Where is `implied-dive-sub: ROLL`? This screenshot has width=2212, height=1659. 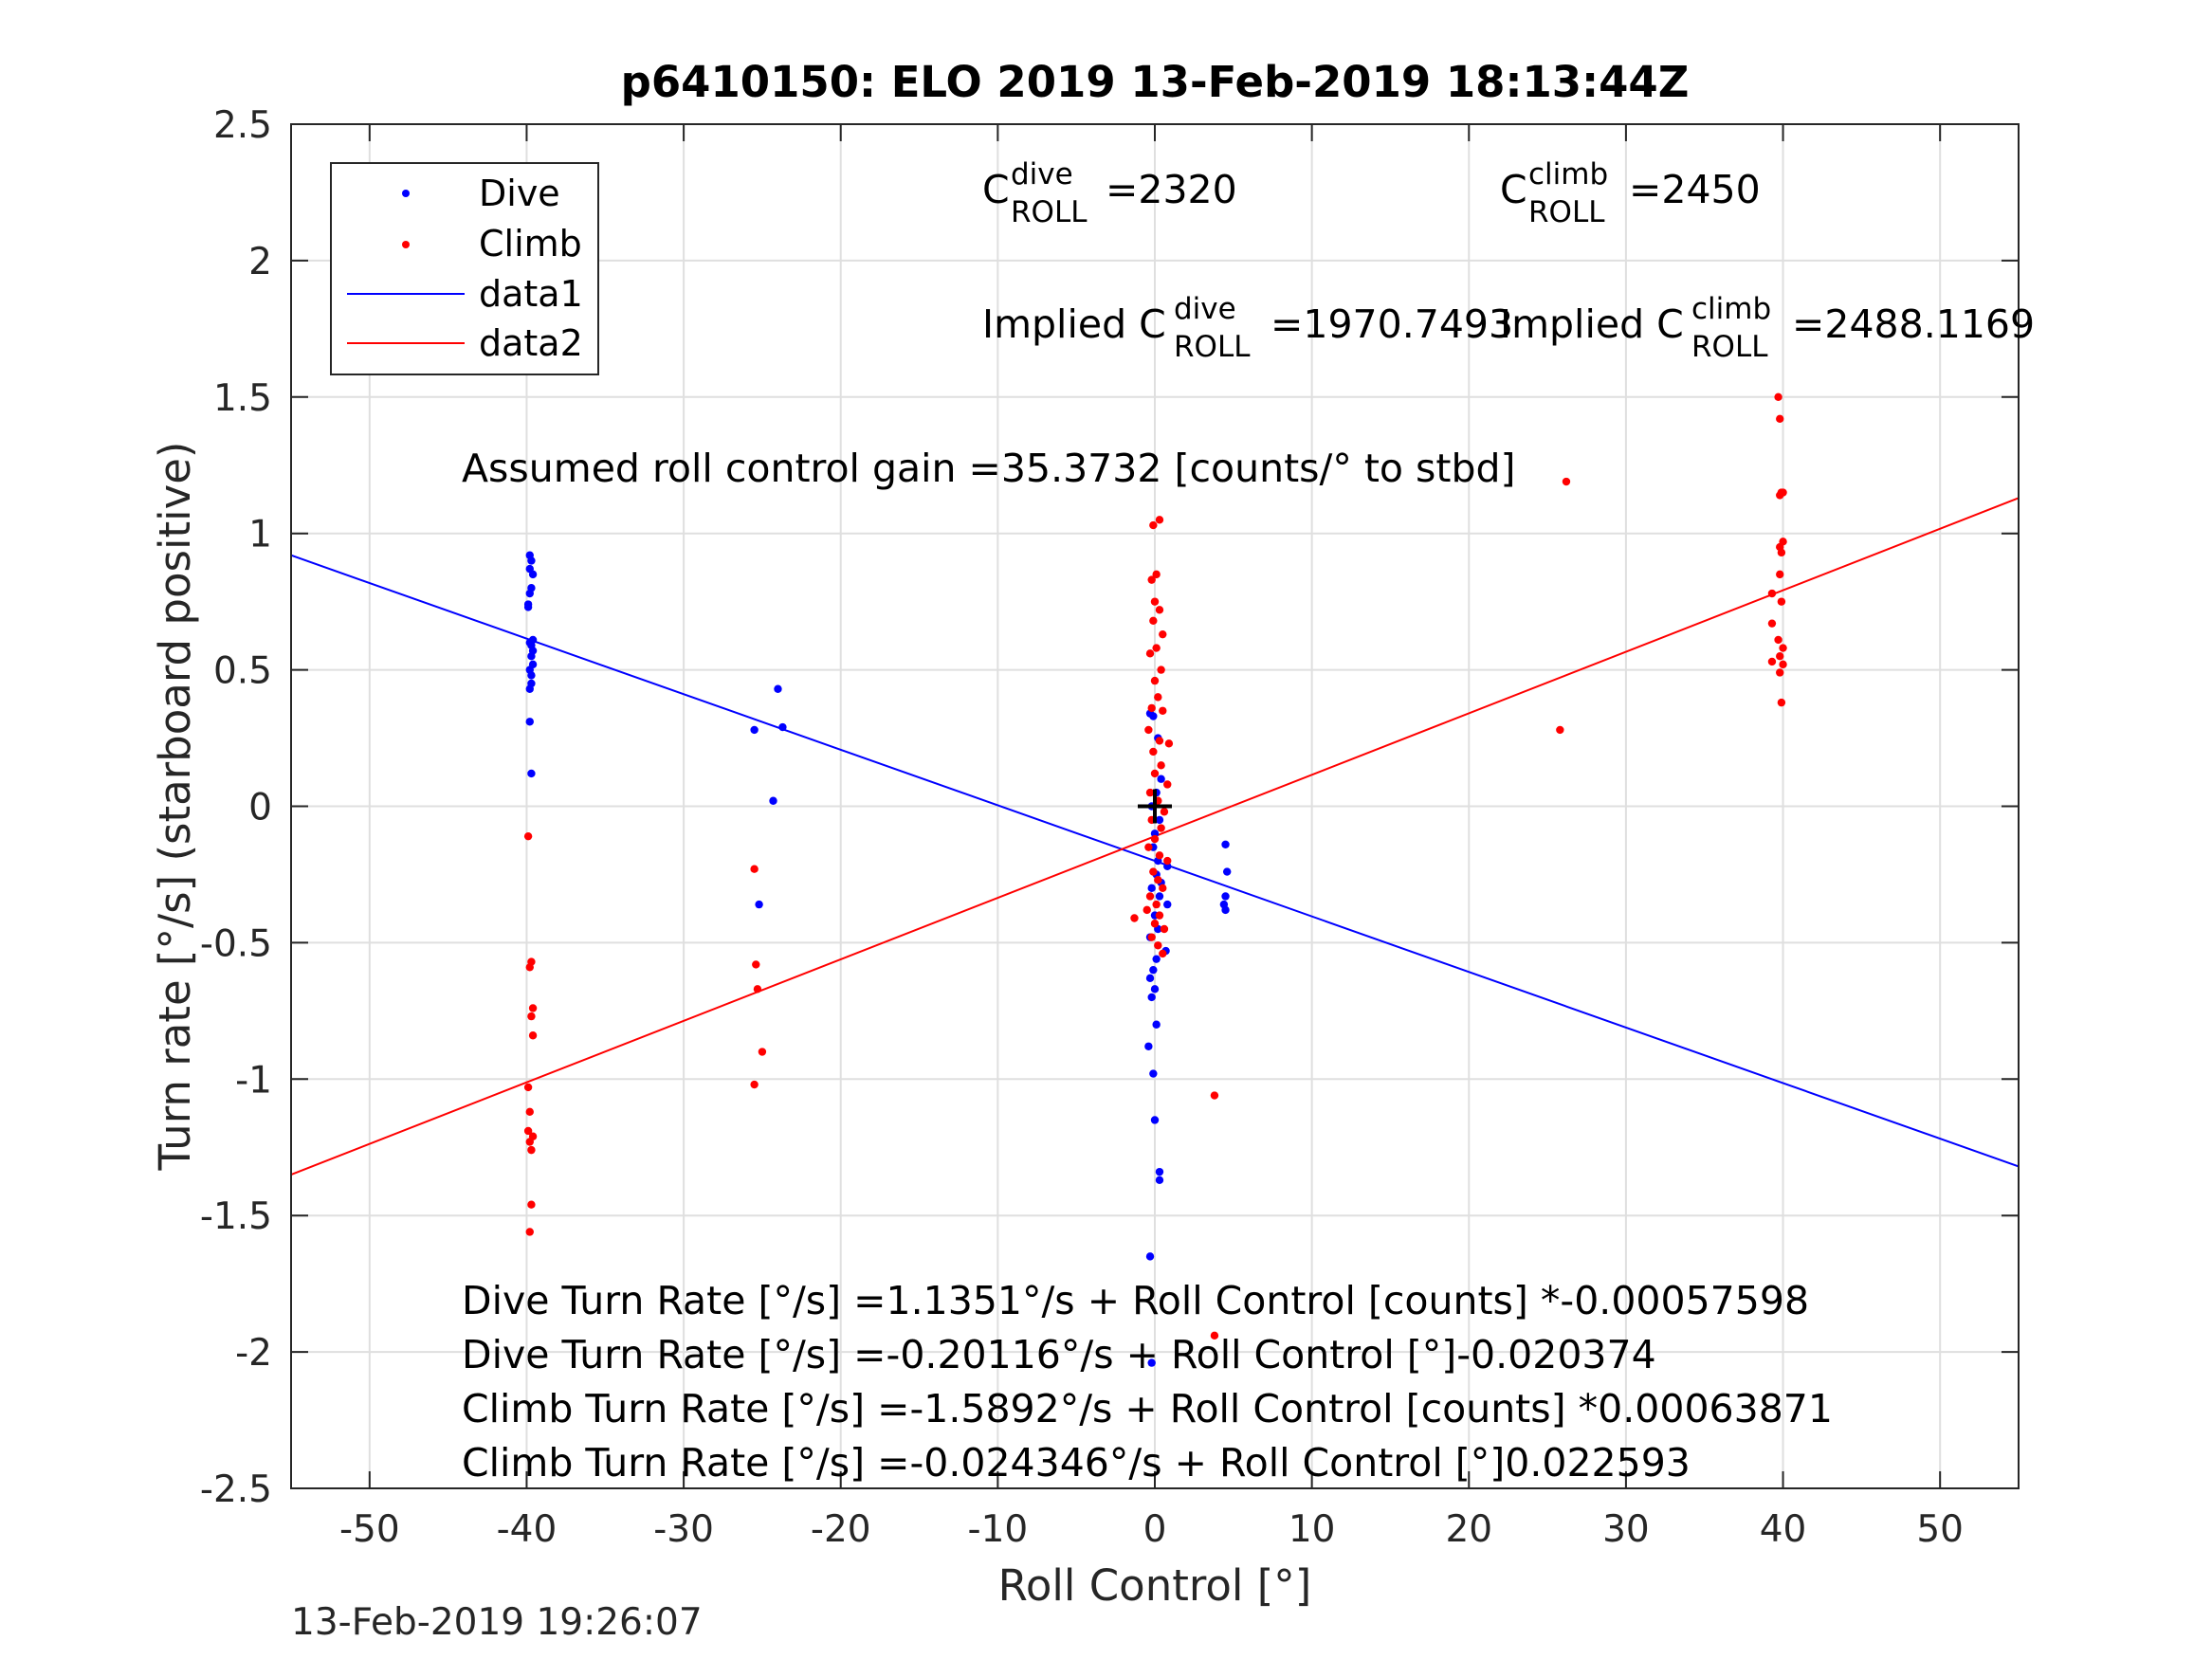
implied-dive-sub: ROLL is located at coordinates (1212, 347).